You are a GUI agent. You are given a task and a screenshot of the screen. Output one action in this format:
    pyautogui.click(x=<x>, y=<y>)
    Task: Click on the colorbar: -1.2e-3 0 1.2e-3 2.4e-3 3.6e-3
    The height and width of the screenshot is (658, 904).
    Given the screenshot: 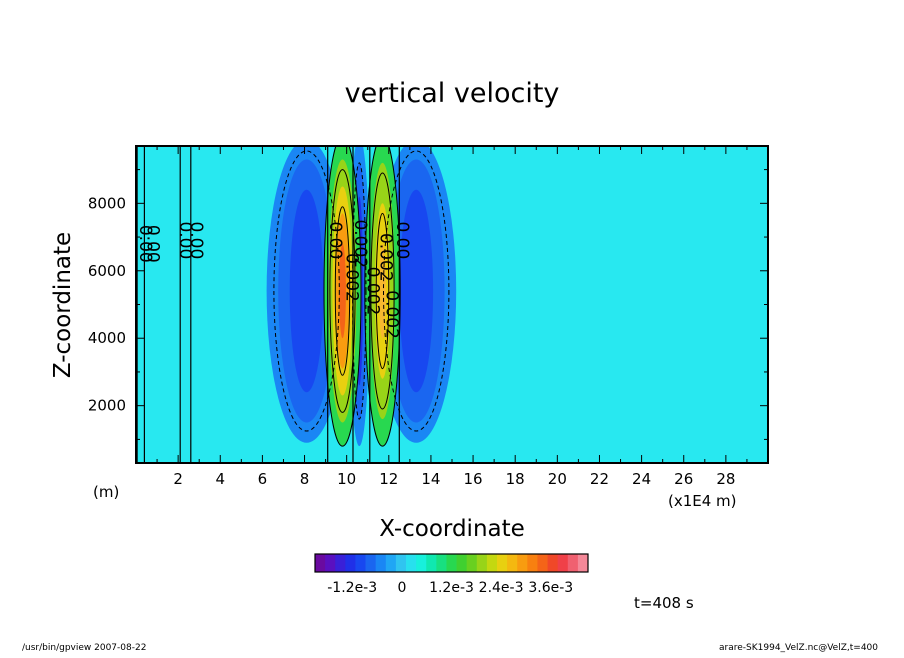 What is the action you would take?
    pyautogui.click(x=451, y=574)
    